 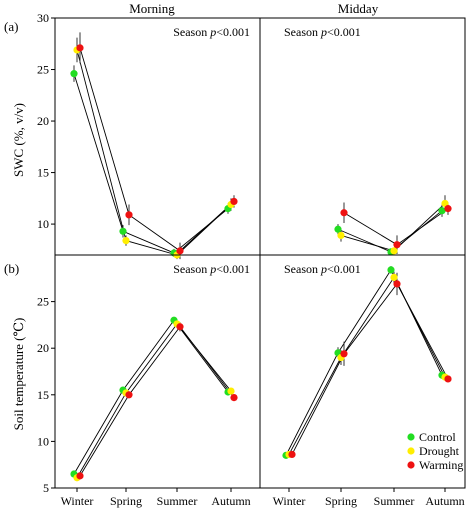 I want to click on ylabel-swc: SWC (%, v/v), so click(x=18, y=140).